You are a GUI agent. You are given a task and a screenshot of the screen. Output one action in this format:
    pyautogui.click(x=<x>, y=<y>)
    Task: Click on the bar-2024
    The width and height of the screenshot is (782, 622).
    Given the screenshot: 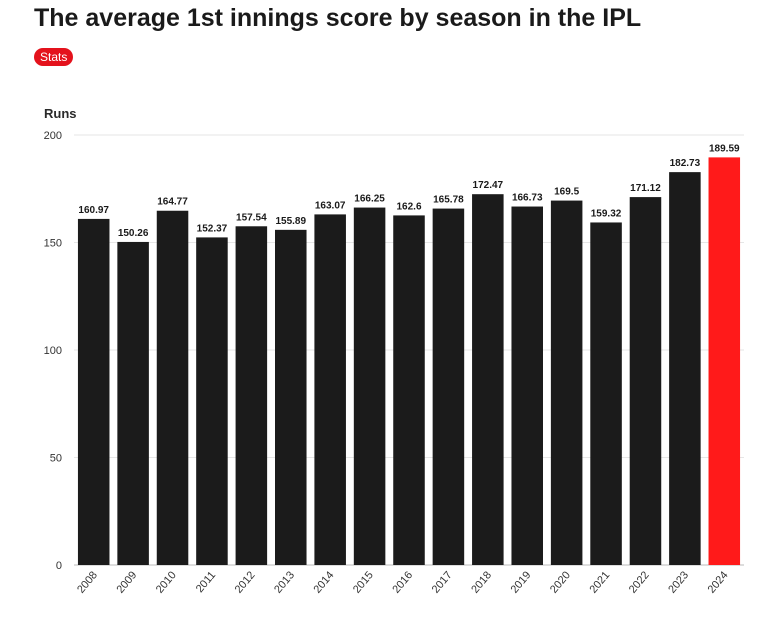 What is the action you would take?
    pyautogui.click(x=724, y=361)
    